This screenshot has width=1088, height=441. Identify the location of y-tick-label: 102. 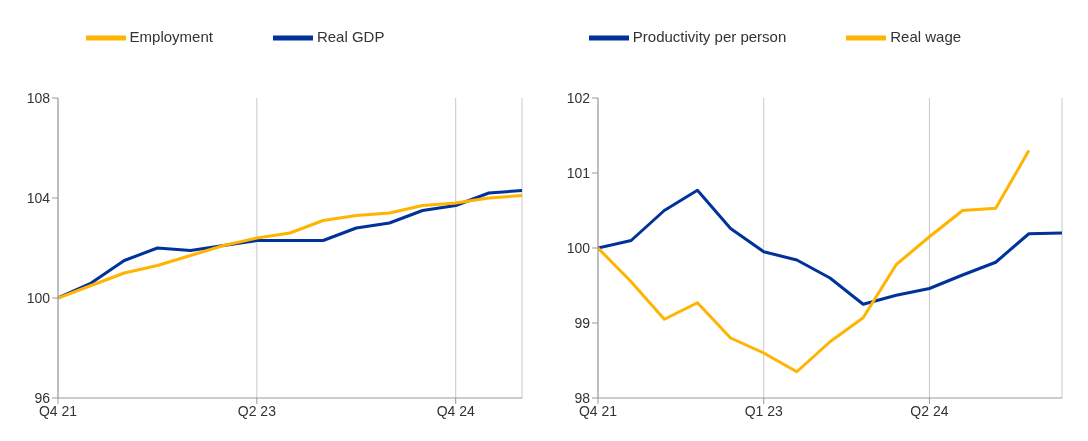
(578, 97).